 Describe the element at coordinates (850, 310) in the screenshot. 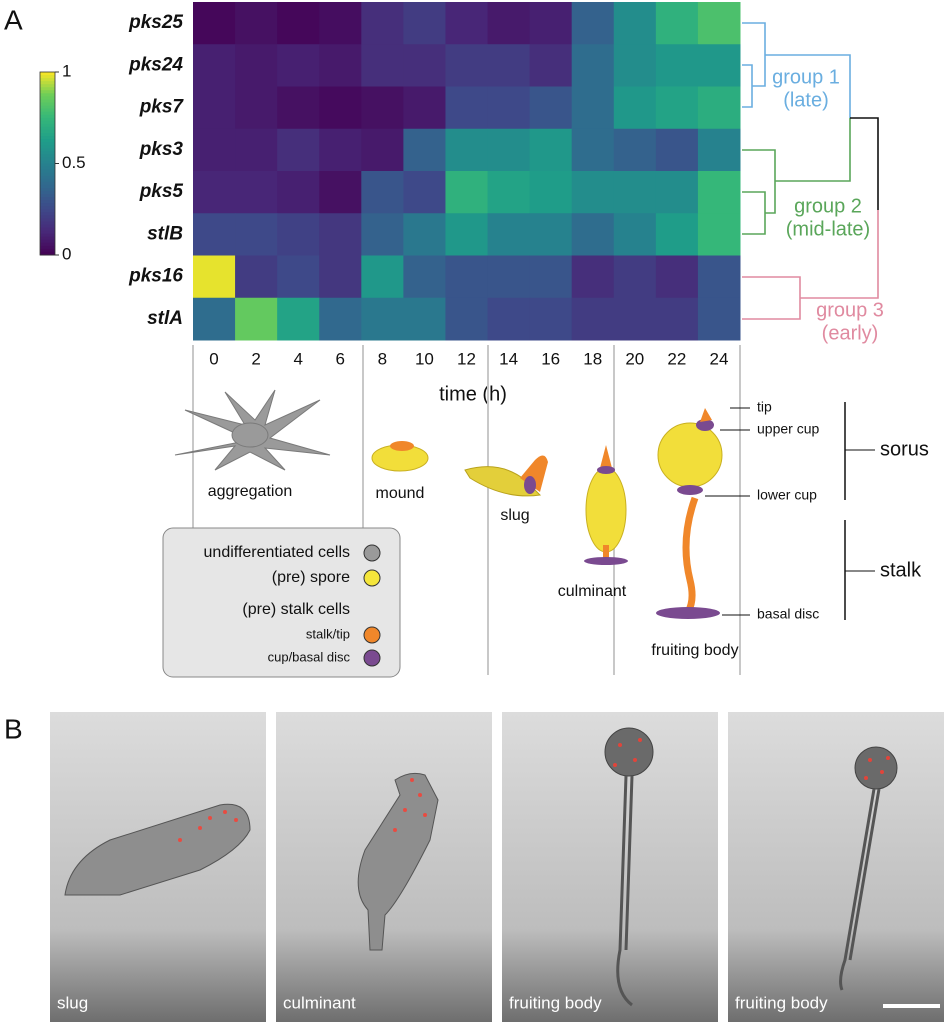

I see `group-label: group 3` at that location.